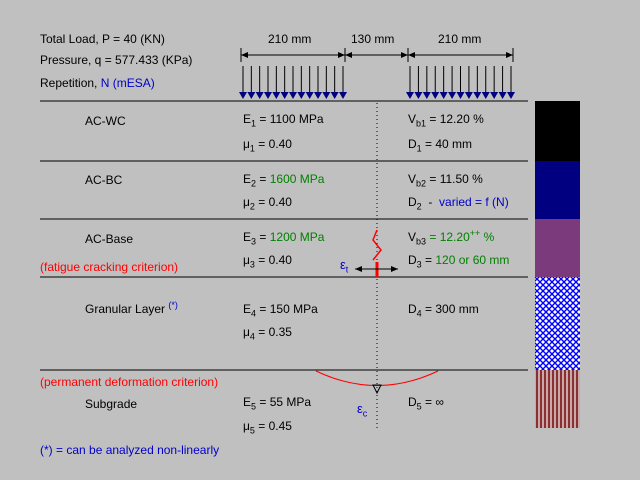  Describe the element at coordinates (557, 323) in the screenshot. I see `legend-granular` at that location.